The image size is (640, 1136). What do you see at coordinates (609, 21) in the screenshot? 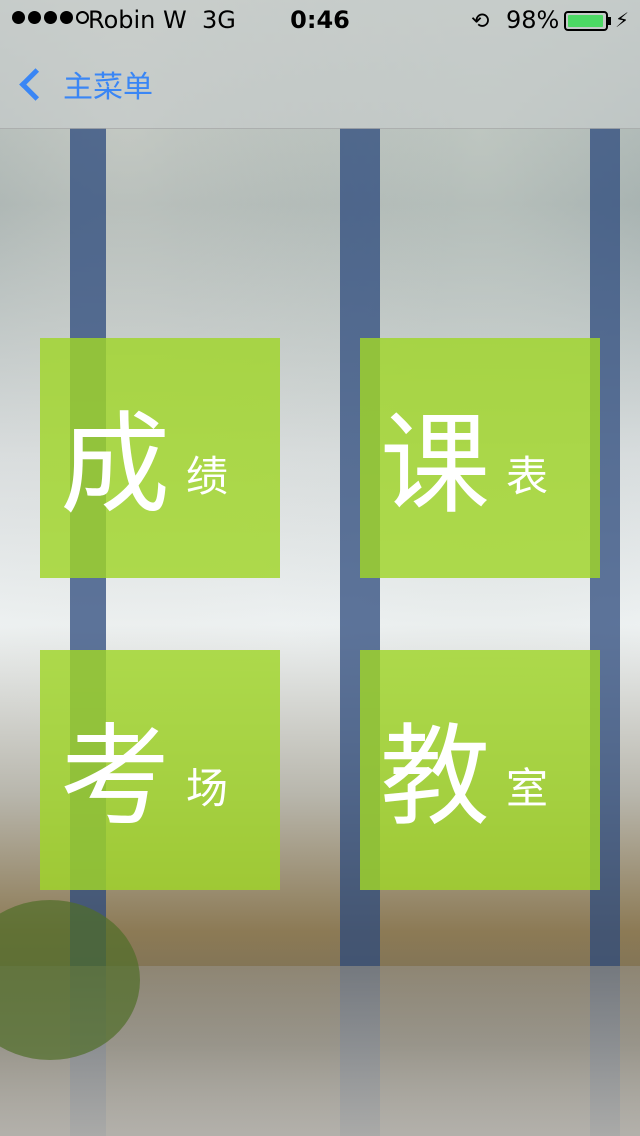
I see `battery-tip` at bounding box center [609, 21].